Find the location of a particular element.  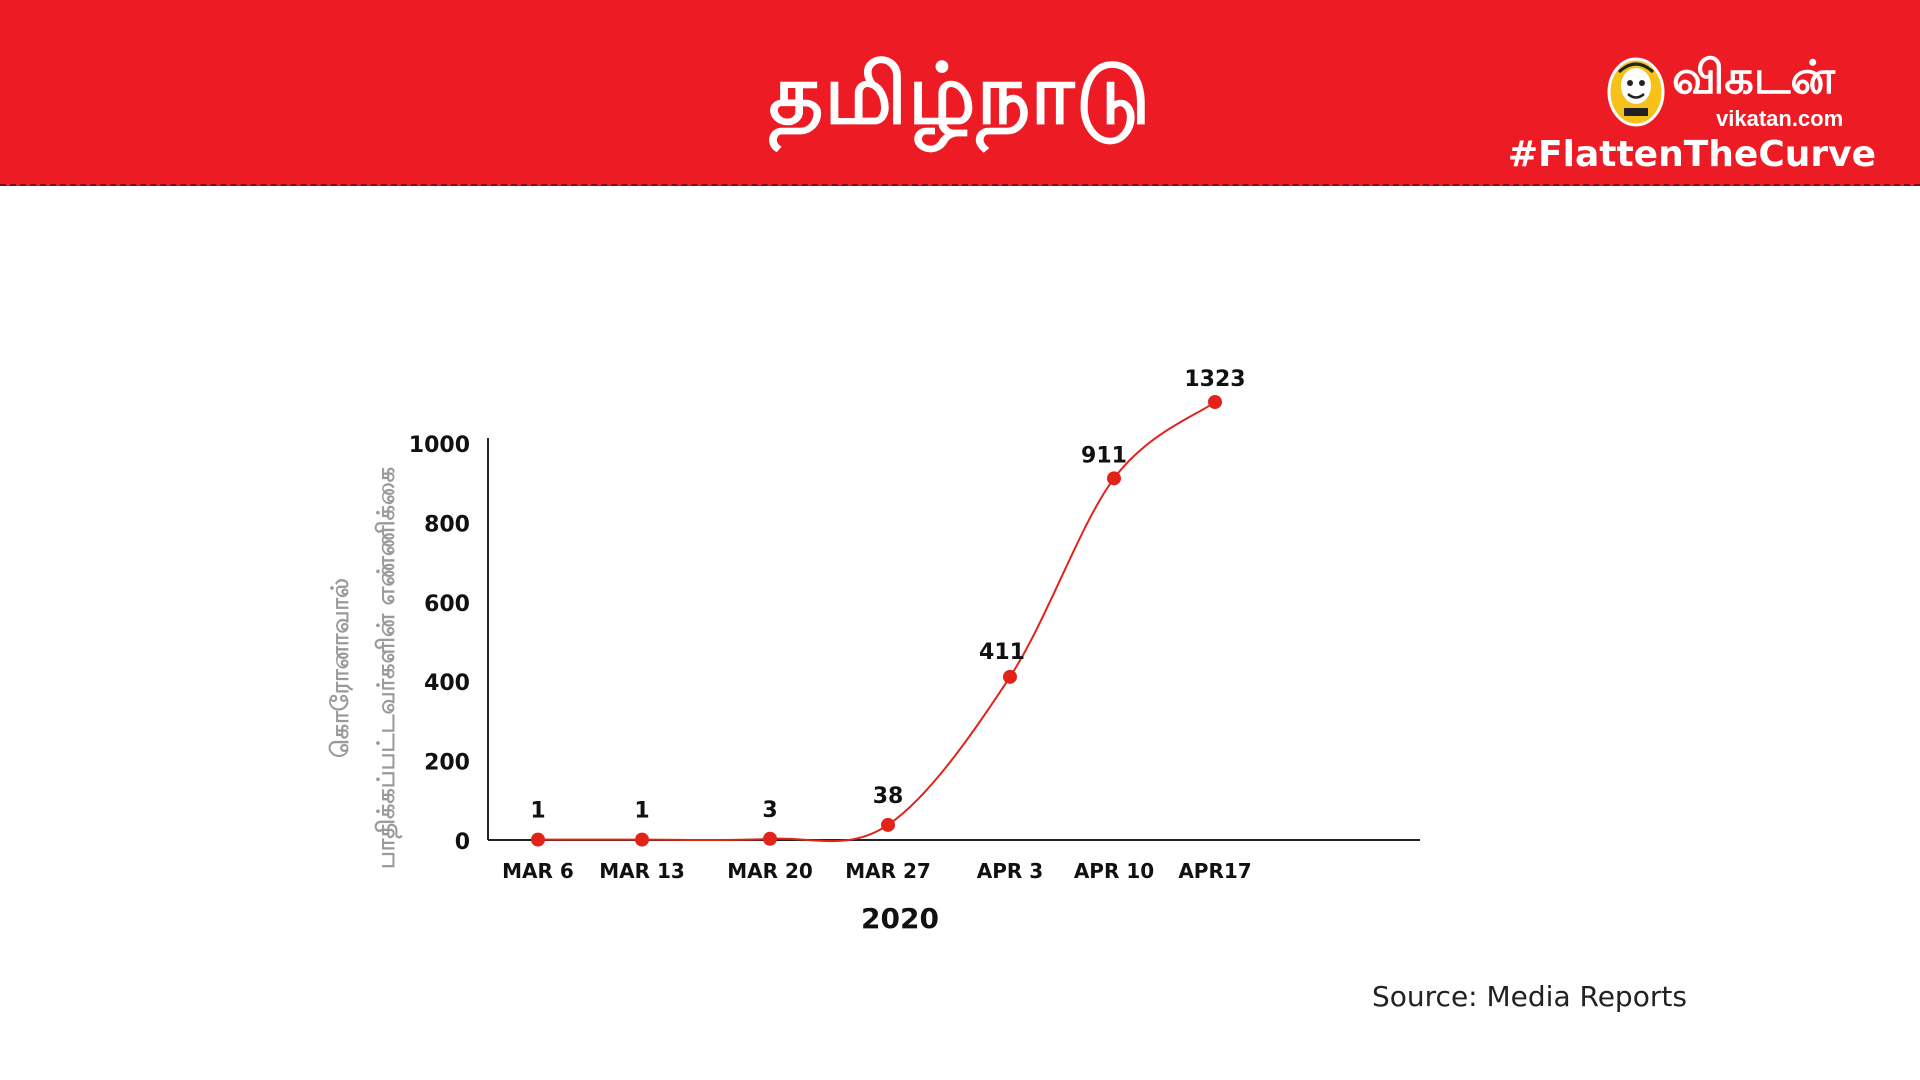

brand-name: விகடன் is located at coordinates (1753, 77).